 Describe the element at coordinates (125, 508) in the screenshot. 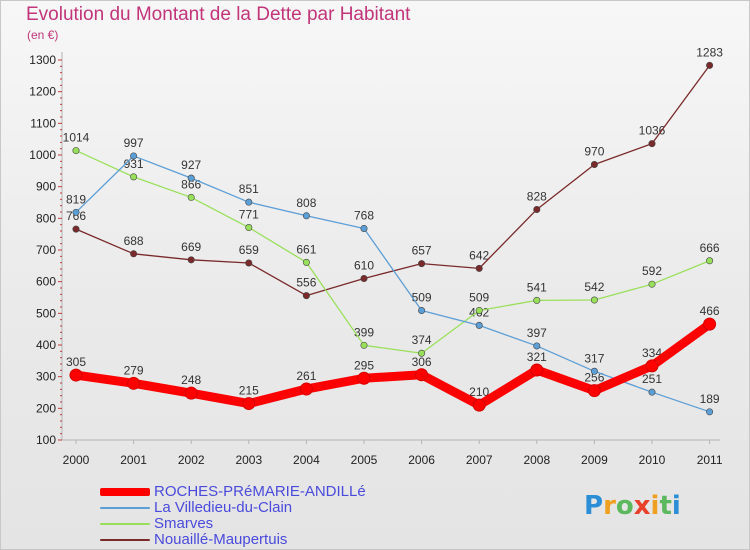

I see `legend-swatch-villedieu` at that location.